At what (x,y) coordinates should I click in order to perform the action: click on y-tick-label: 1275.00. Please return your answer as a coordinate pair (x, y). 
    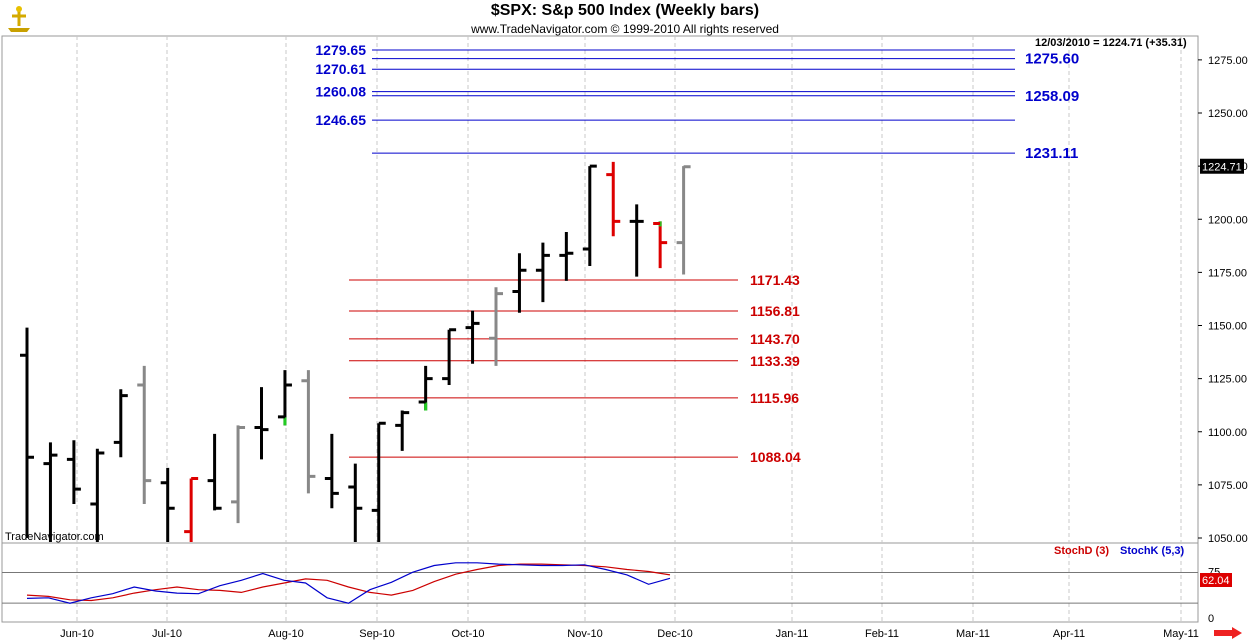
    Looking at the image, I should click on (1228, 61).